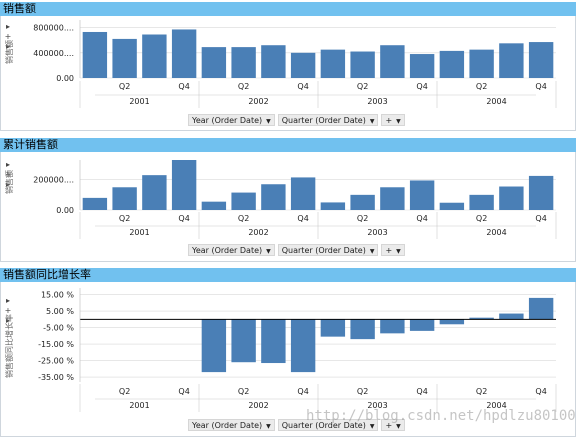 This screenshot has height=439, width=576. Describe the element at coordinates (288, 275) in the screenshot. I see `chart-title: 销售额同比增长率` at that location.